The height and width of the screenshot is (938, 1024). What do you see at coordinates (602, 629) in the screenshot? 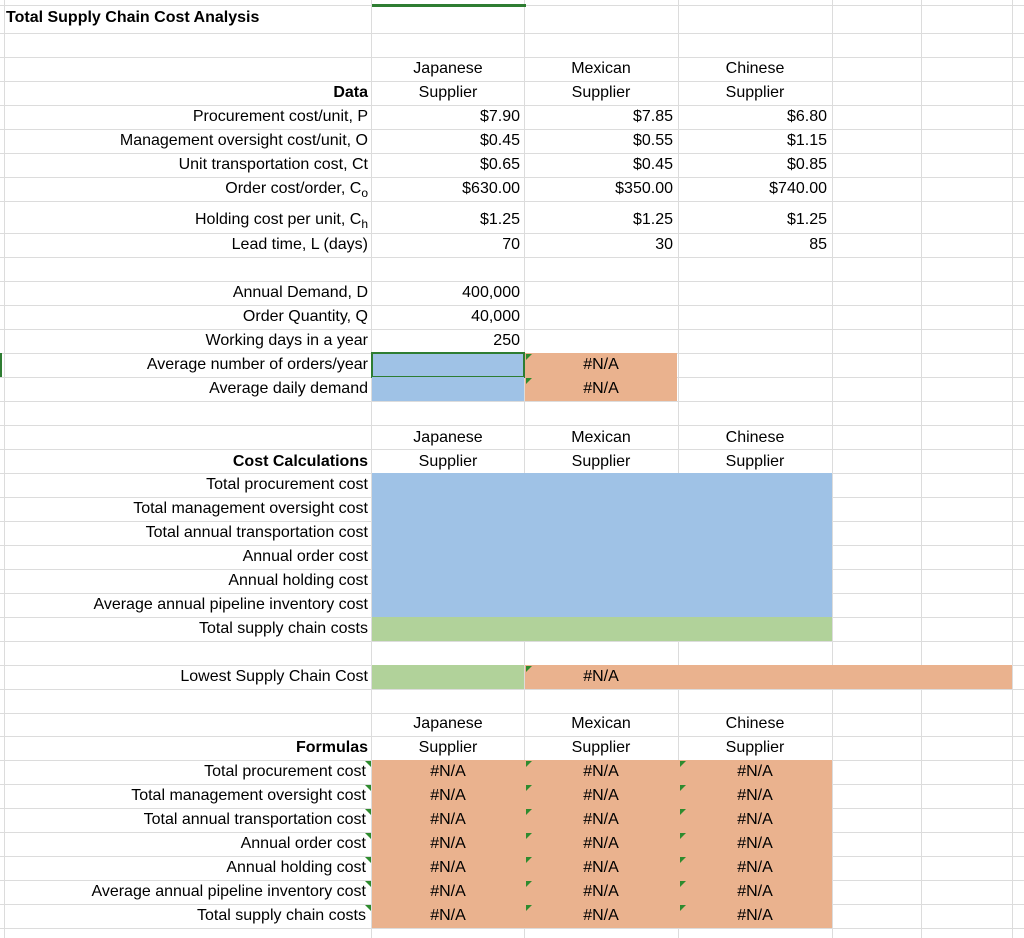
I see `total-costs-row-fill` at bounding box center [602, 629].